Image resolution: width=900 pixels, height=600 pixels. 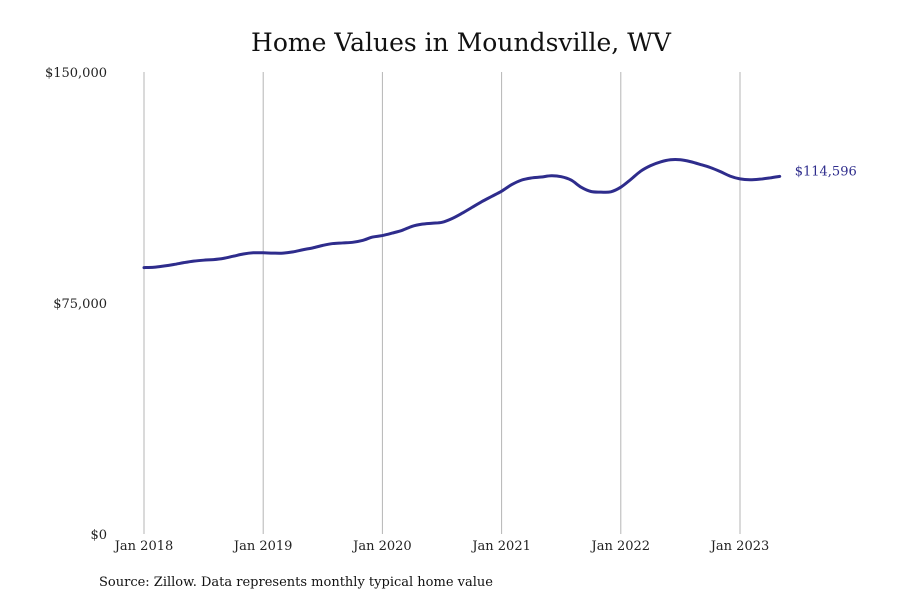 I want to click on x-tick-label: Jan 2022, so click(x=620, y=546).